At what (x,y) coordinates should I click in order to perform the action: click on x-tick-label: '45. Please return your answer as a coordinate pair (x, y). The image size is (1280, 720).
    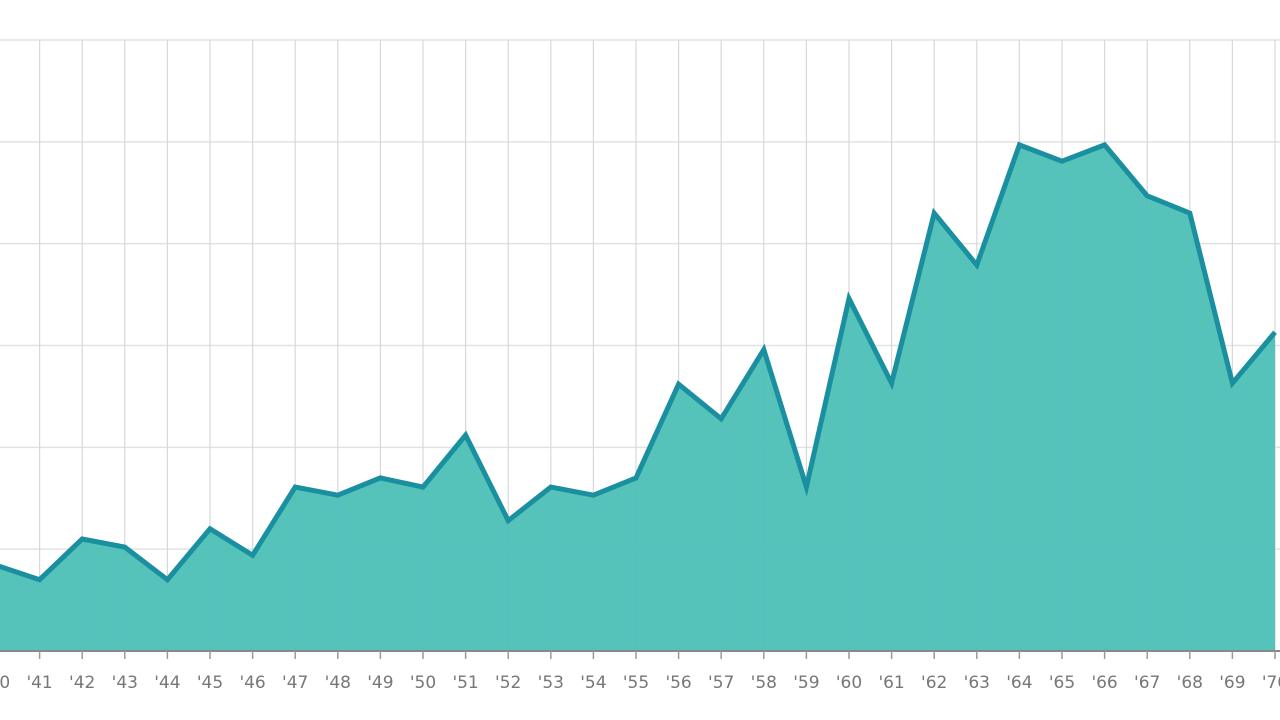
    Looking at the image, I should click on (210, 683).